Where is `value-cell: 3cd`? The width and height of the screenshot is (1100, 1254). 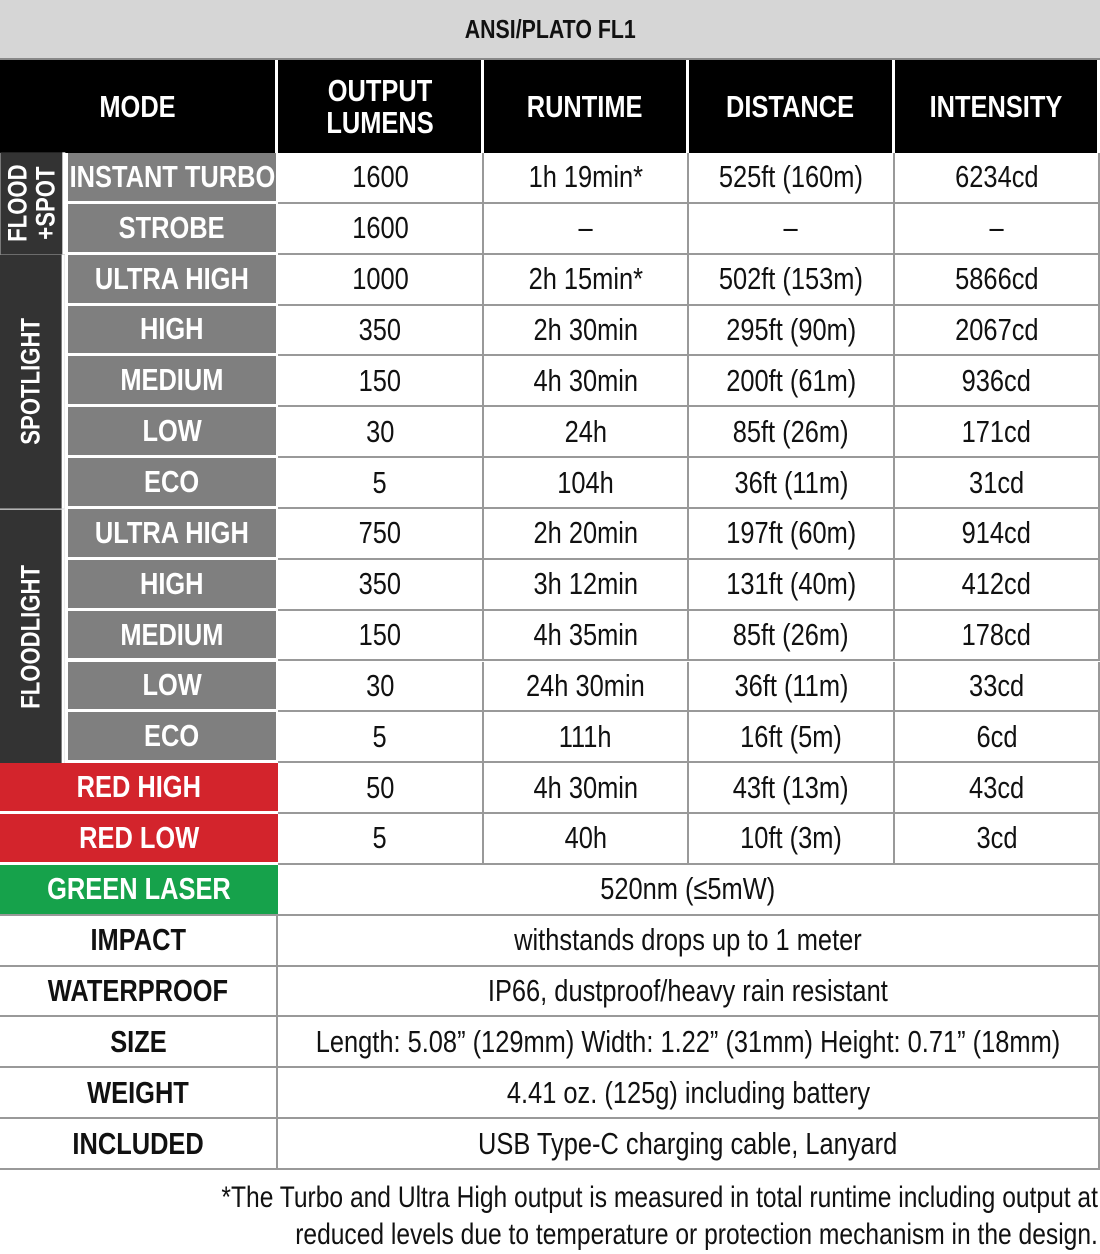
value-cell: 3cd is located at coordinates (997, 839).